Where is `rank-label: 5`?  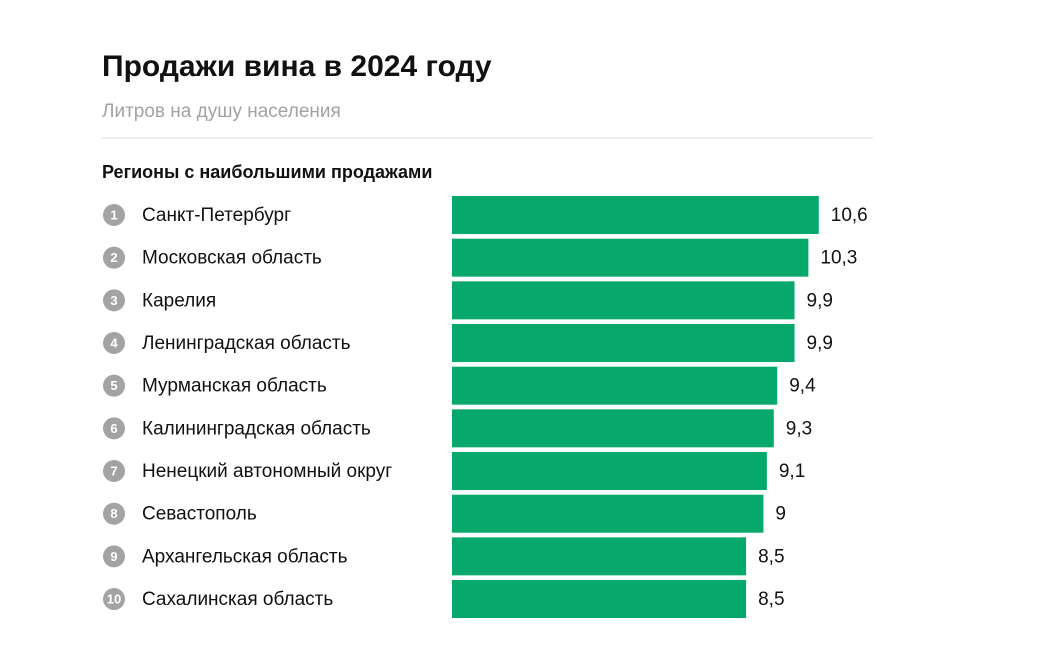
rank-label: 5 is located at coordinates (113, 385).